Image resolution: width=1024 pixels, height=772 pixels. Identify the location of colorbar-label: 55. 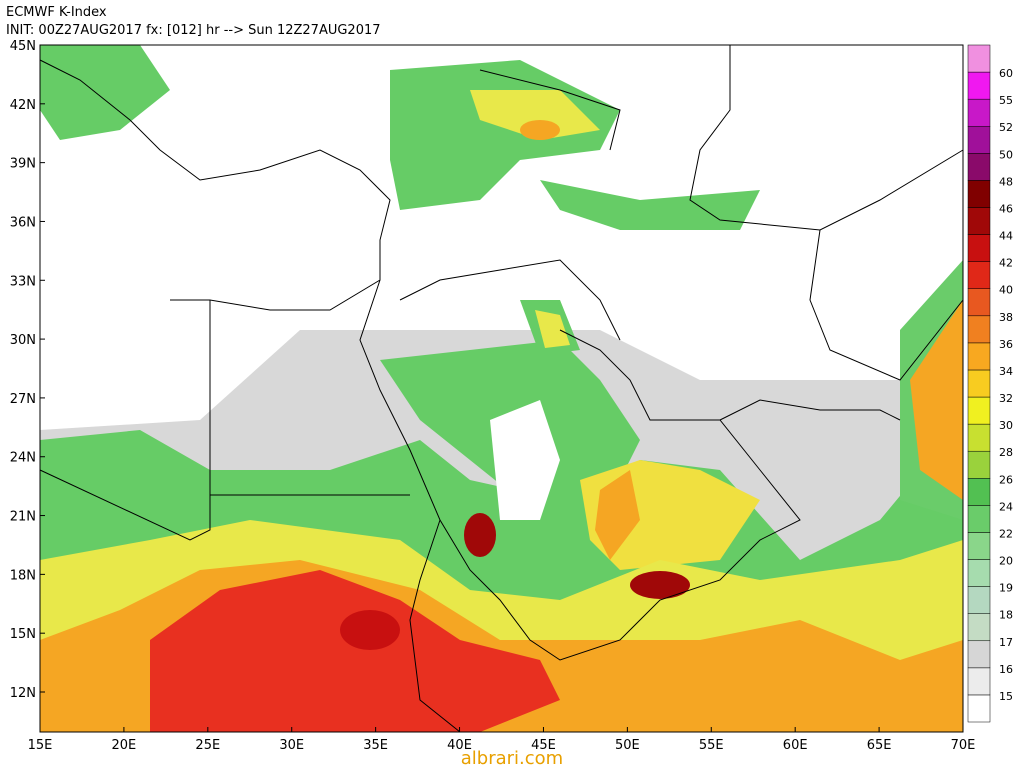
(1006, 100).